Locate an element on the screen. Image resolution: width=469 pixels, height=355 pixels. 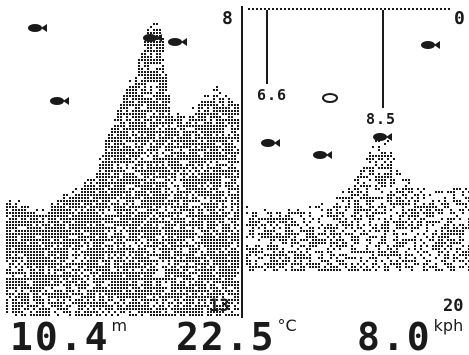
depth-value: 10.4 is located at coordinates (60, 335).